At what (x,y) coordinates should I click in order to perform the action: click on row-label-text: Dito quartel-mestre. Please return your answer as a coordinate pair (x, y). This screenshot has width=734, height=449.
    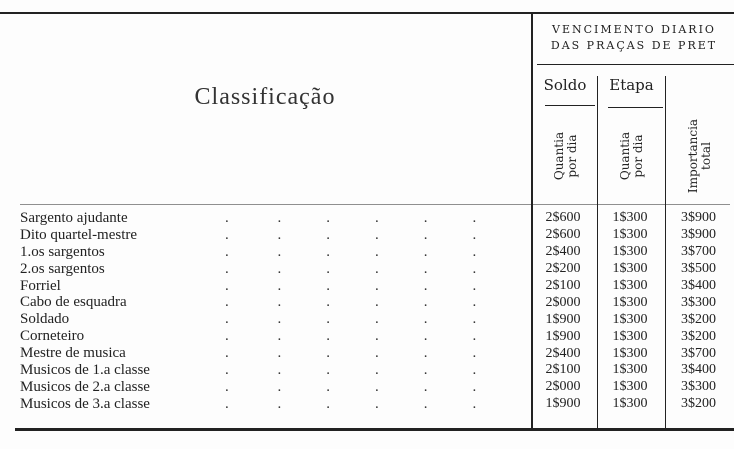
    Looking at the image, I should click on (79, 234).